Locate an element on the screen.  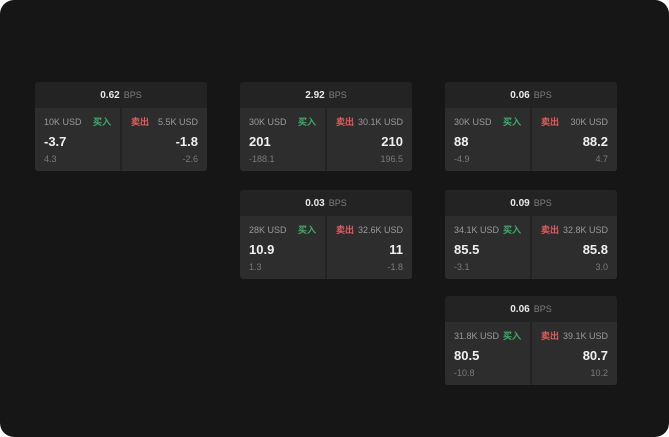
sell-panel: 卖出 32.6K USD 11 -1.8 is located at coordinates (369, 247).